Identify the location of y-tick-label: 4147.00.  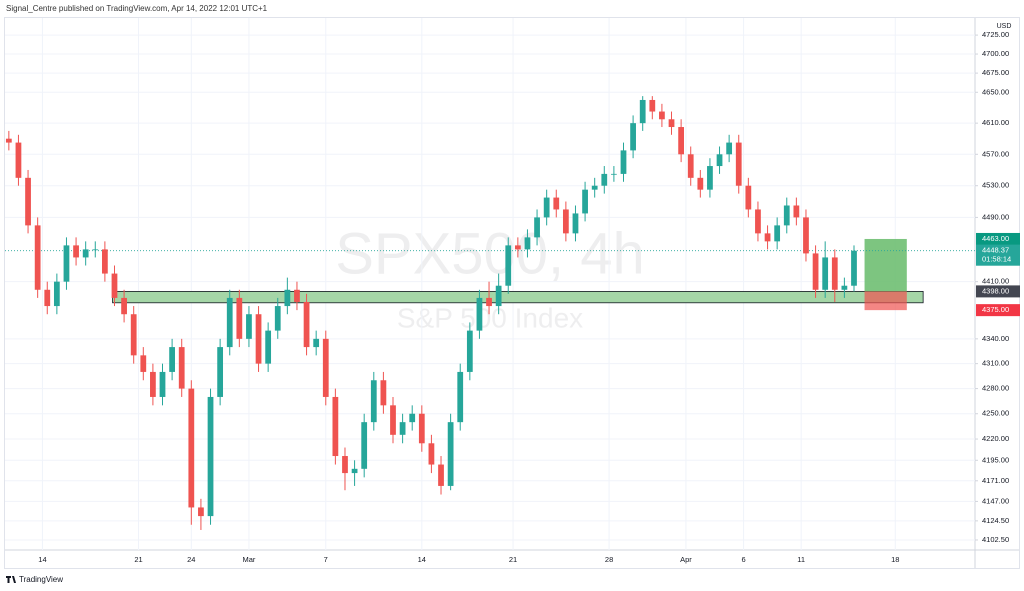
(995, 500).